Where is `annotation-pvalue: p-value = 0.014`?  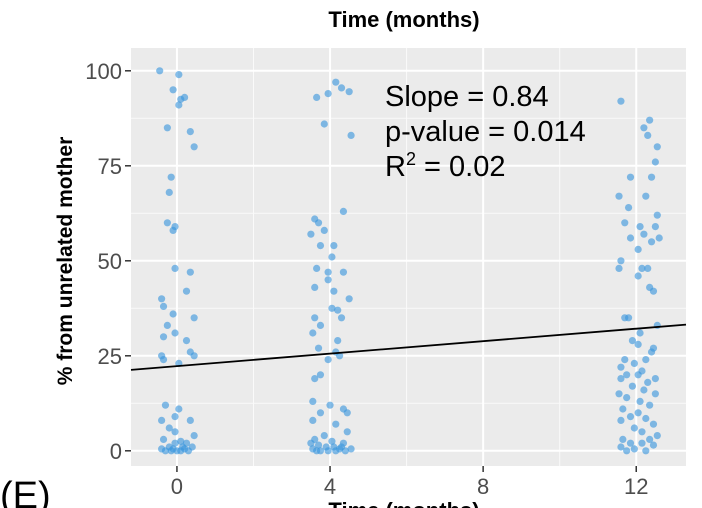
annotation-pvalue: p-value = 0.014 is located at coordinates (485, 132).